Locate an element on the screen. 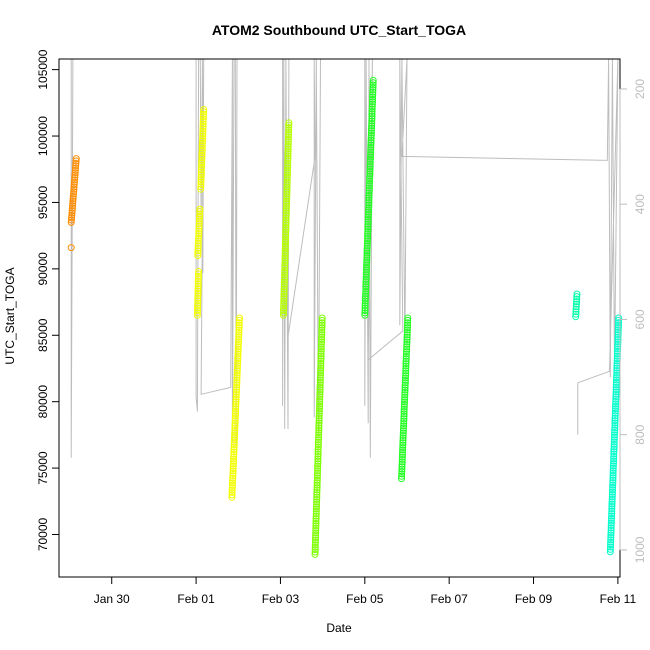 The width and height of the screenshot is (650, 650). y2-tick-label: 800 is located at coordinates (640, 434).